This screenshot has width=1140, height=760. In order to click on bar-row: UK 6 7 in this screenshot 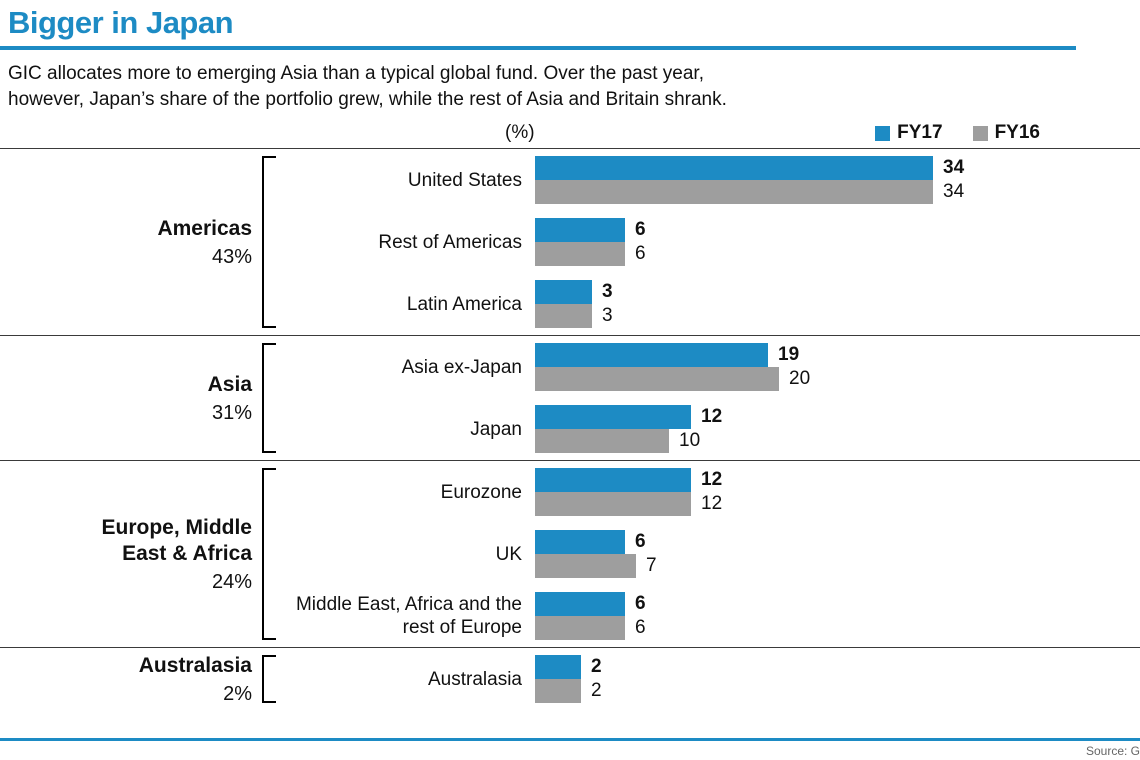, I will do `click(710, 554)`.